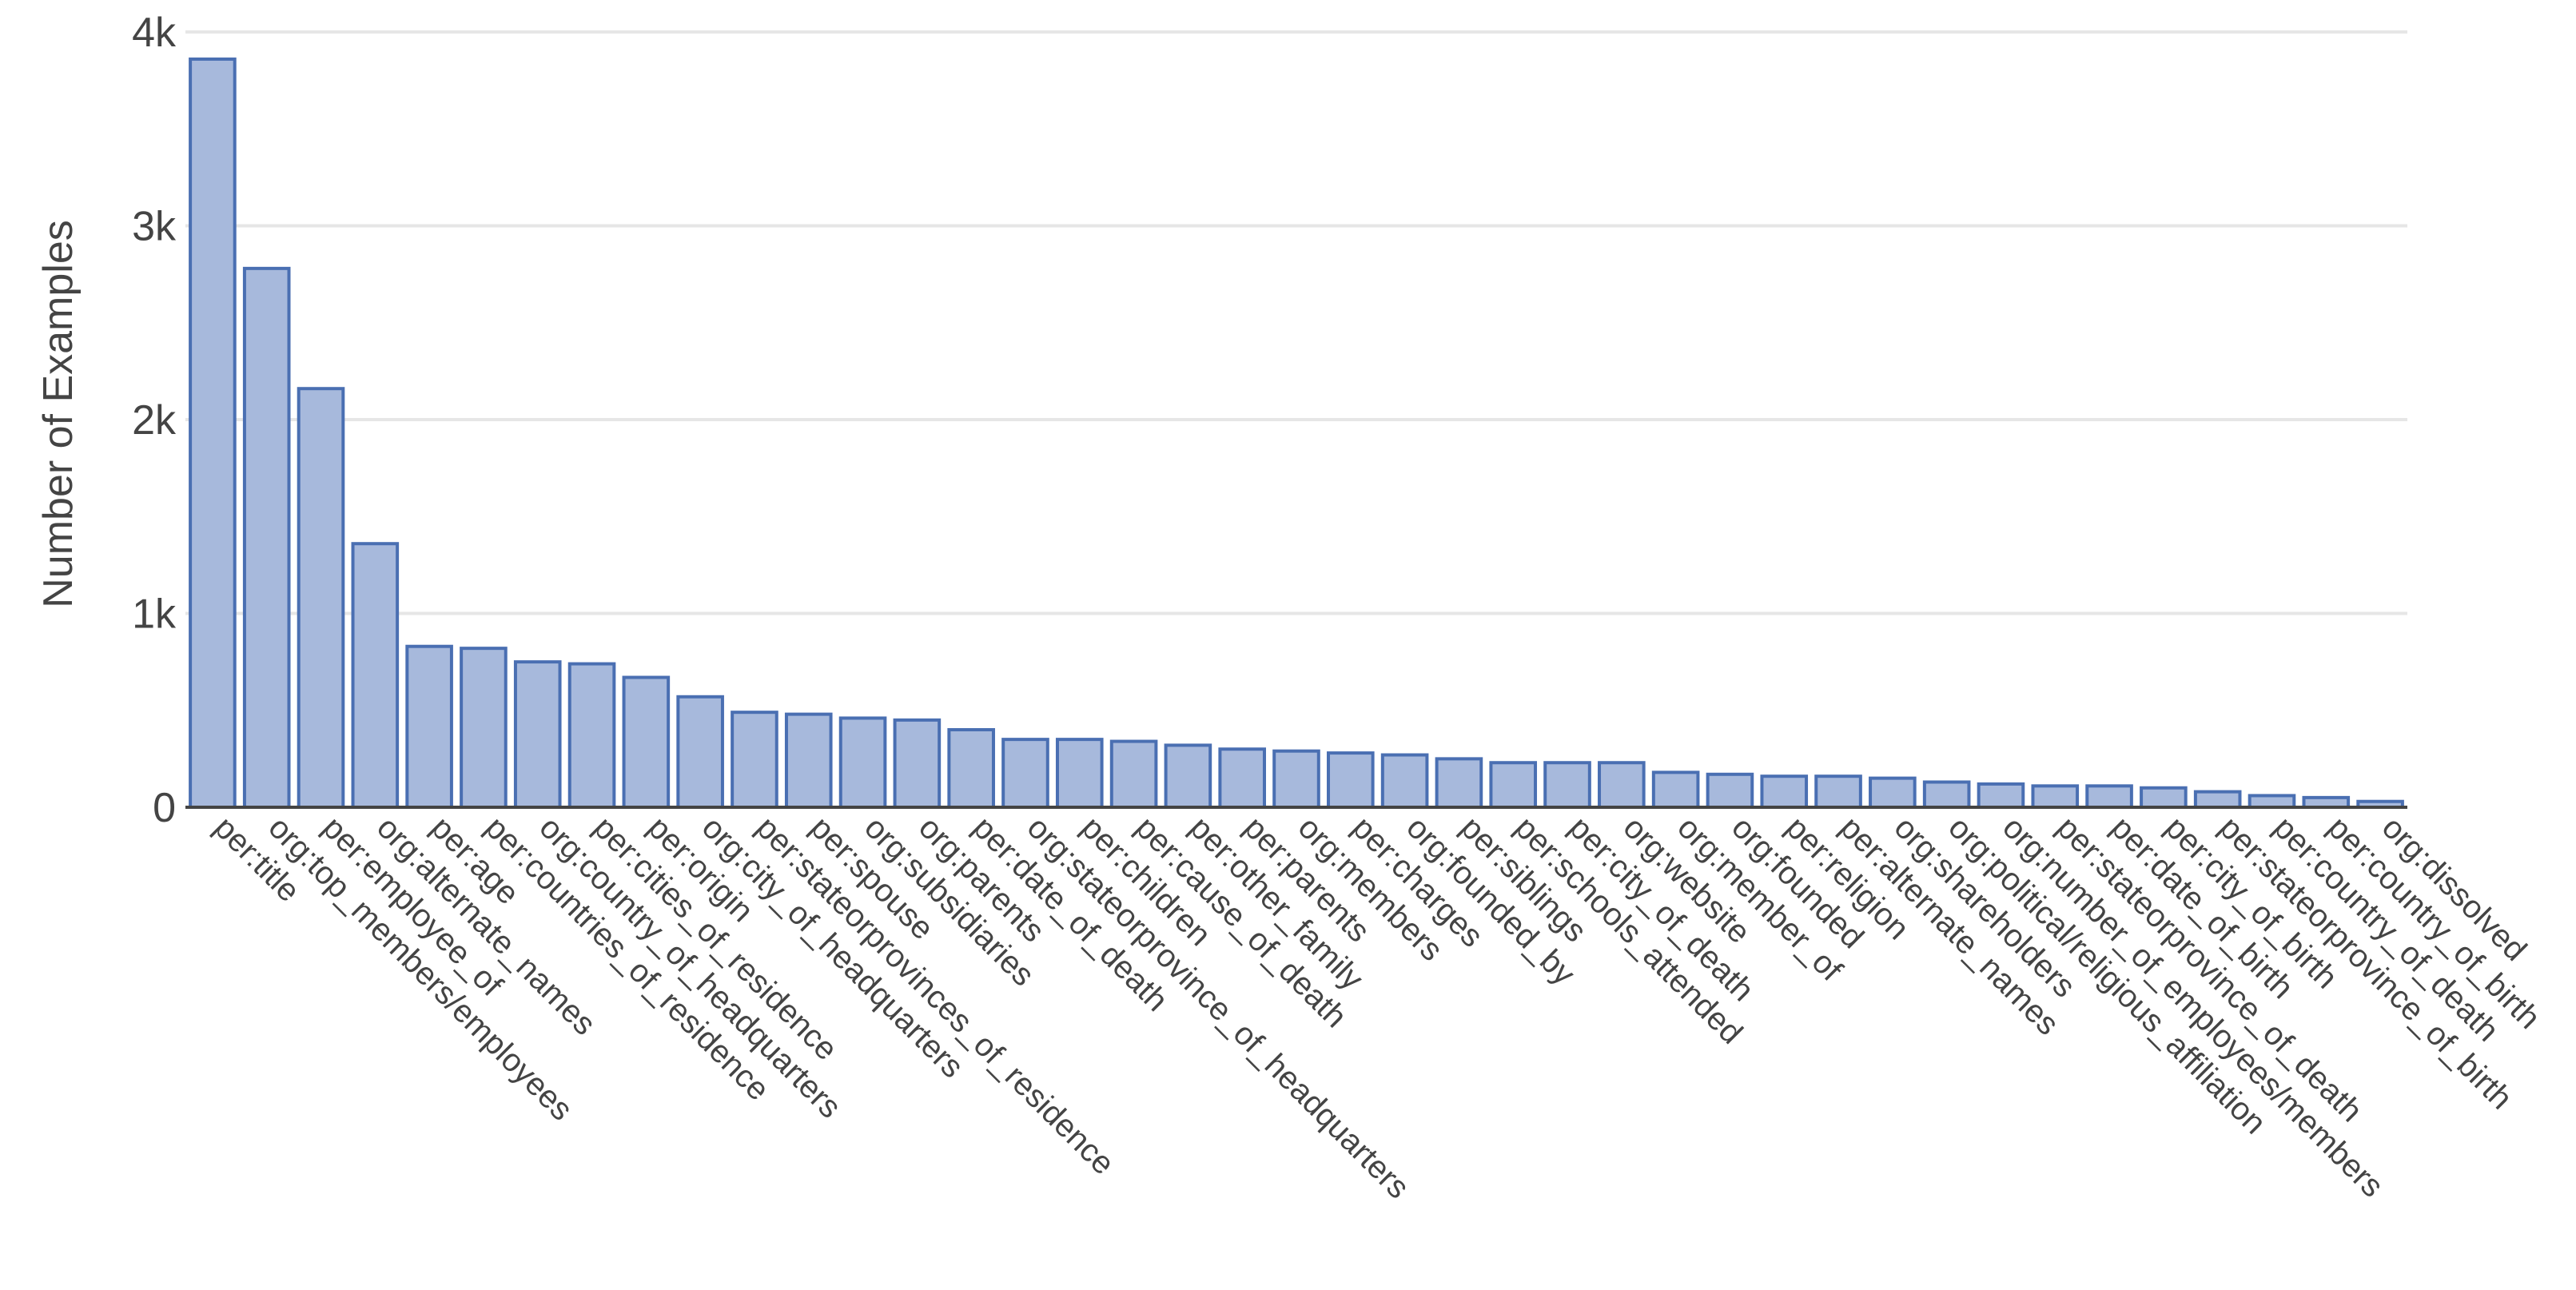  I want to click on y-tick-label: 2k, so click(154, 420).